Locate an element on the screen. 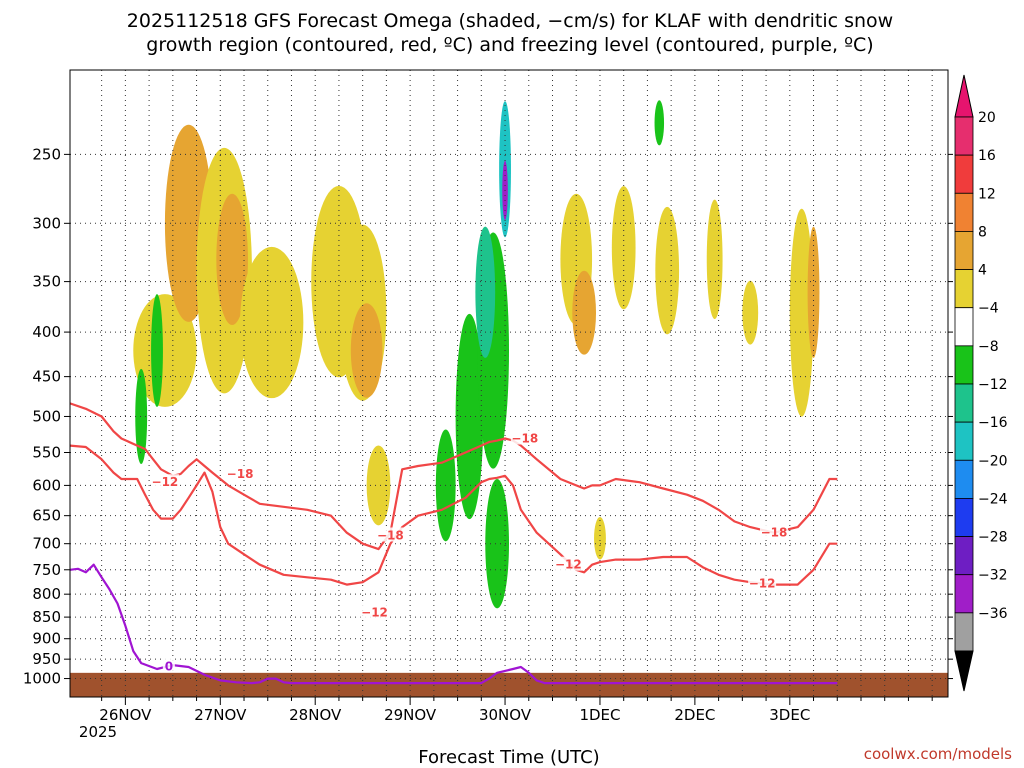 This screenshot has width=1024, height=768. y-tick-label: 350 is located at coordinates (46, 282).